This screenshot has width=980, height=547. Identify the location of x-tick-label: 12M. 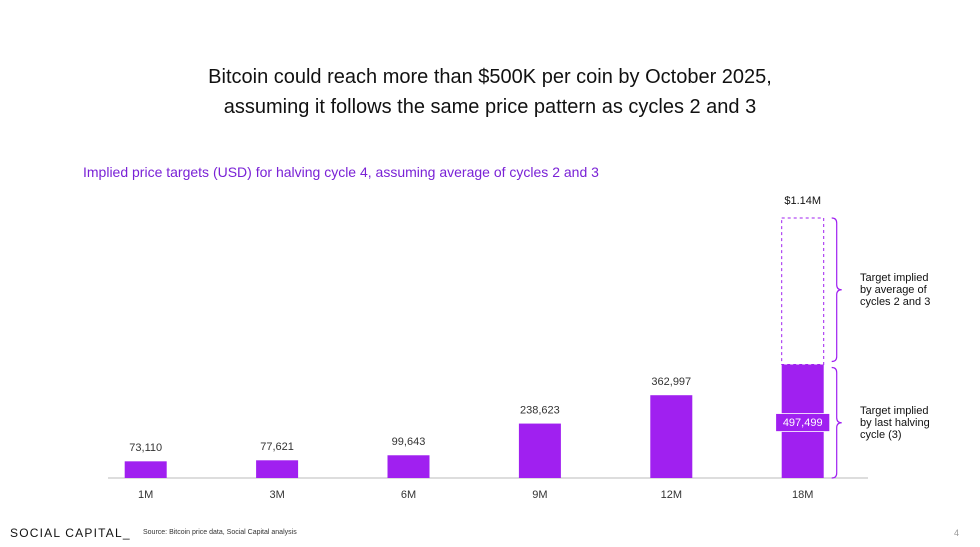
(671, 495).